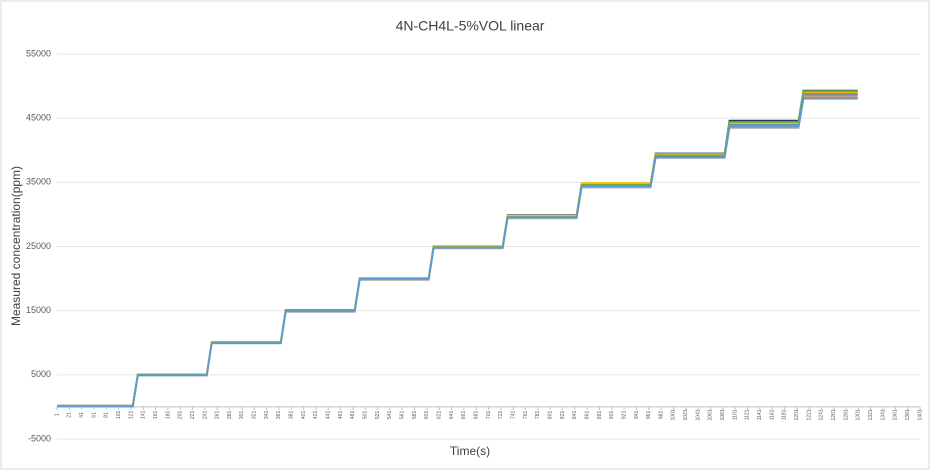 The width and height of the screenshot is (930, 470). I want to click on x-tick-label: 1081, so click(723, 414).